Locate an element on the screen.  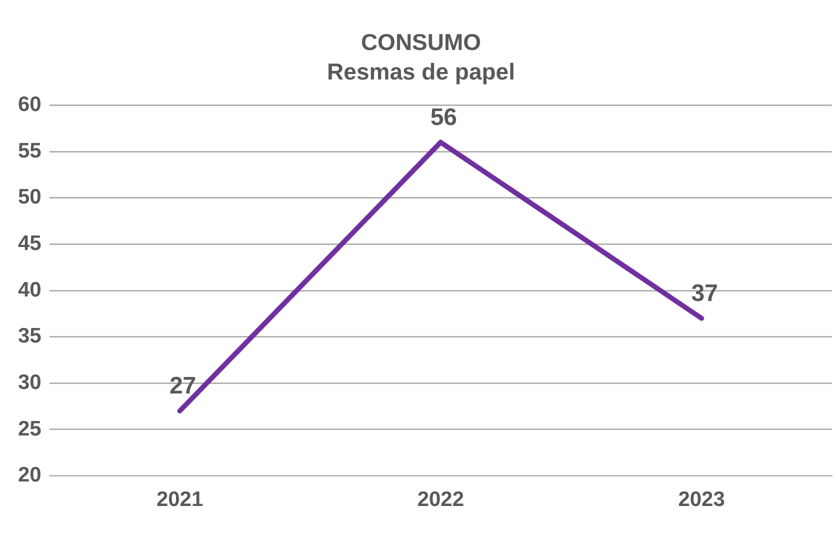
y-tick-label: 20 is located at coordinates (30, 475).